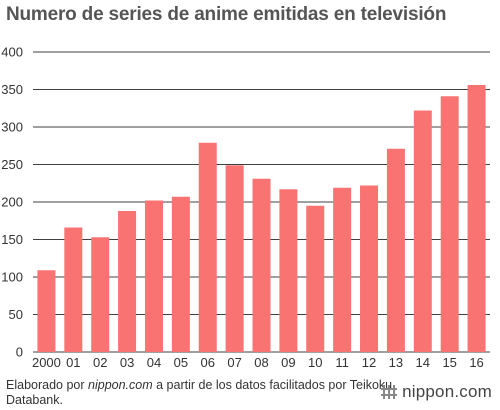 This screenshot has width=500, height=410. I want to click on y-tick-label: 0, so click(19, 352).